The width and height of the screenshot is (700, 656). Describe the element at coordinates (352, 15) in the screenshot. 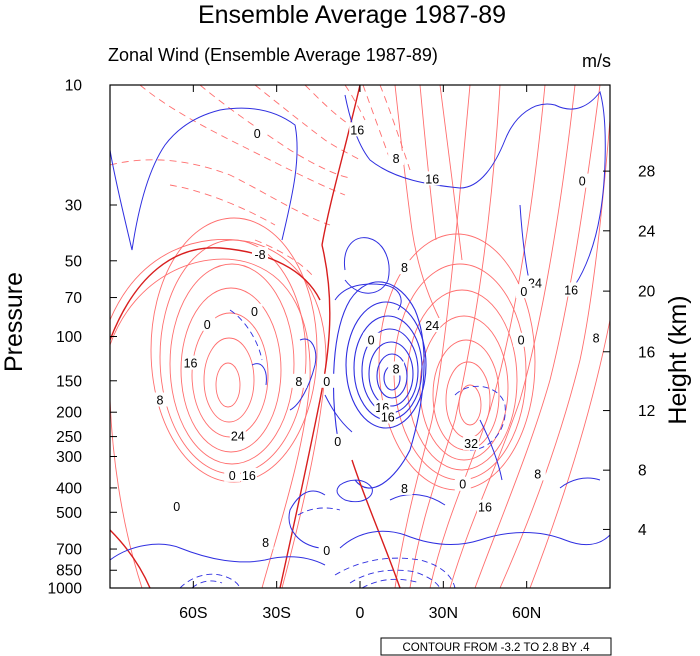

I see `chart-title: Ensemble Average 1987-89` at that location.